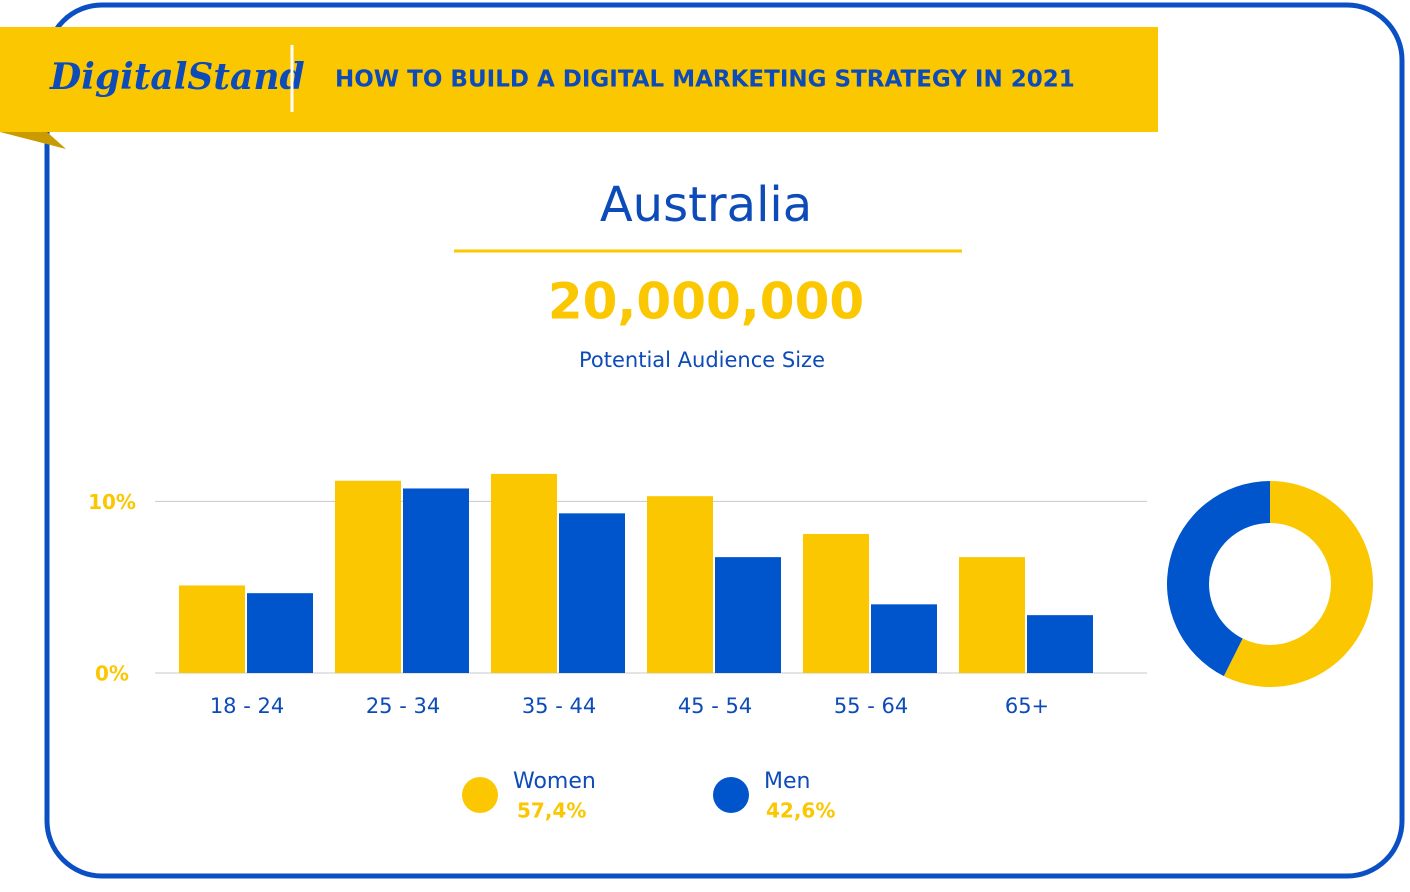 The image size is (1410, 892). What do you see at coordinates (403, 706) in the screenshot?
I see `x-tick-label: 25 - 34` at bounding box center [403, 706].